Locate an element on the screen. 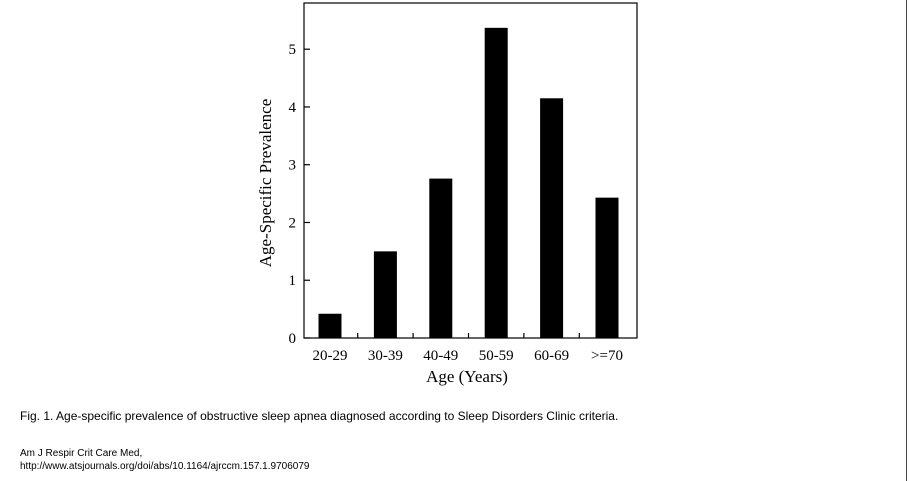 Image resolution: width=909 pixels, height=481 pixels. frame-border is located at coordinates (906, 240).